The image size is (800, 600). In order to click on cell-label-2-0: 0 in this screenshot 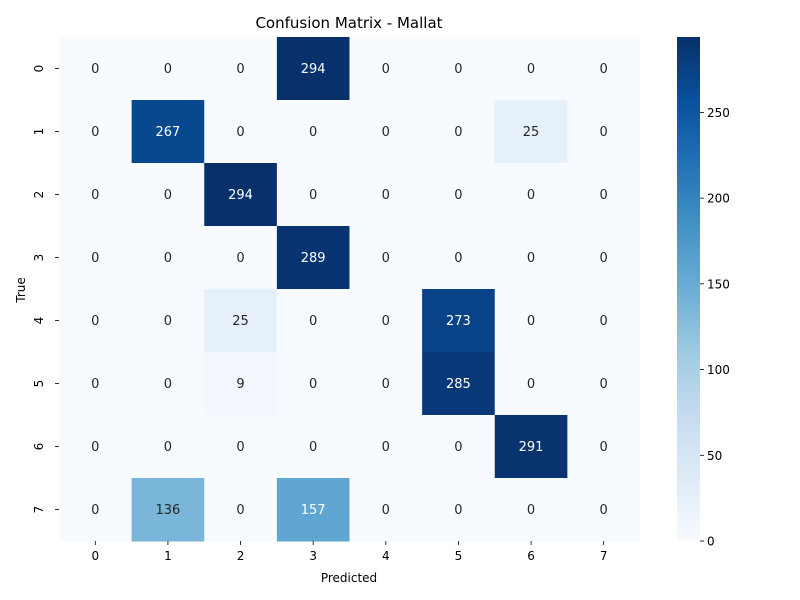, I will do `click(95, 195)`.